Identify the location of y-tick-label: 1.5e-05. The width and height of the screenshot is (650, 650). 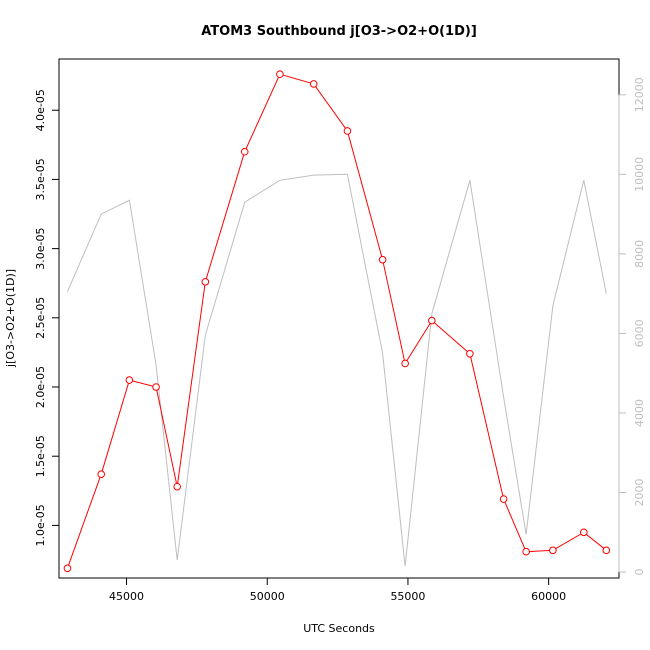
(40, 456).